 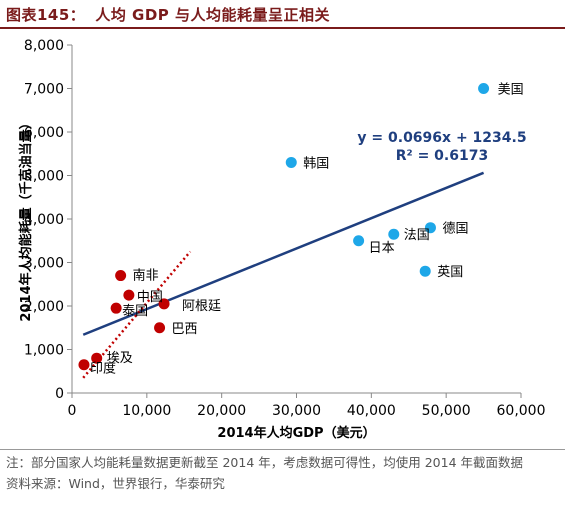 What do you see at coordinates (44, 307) in the screenshot?
I see `y-tick-label: 2,000` at bounding box center [44, 307].